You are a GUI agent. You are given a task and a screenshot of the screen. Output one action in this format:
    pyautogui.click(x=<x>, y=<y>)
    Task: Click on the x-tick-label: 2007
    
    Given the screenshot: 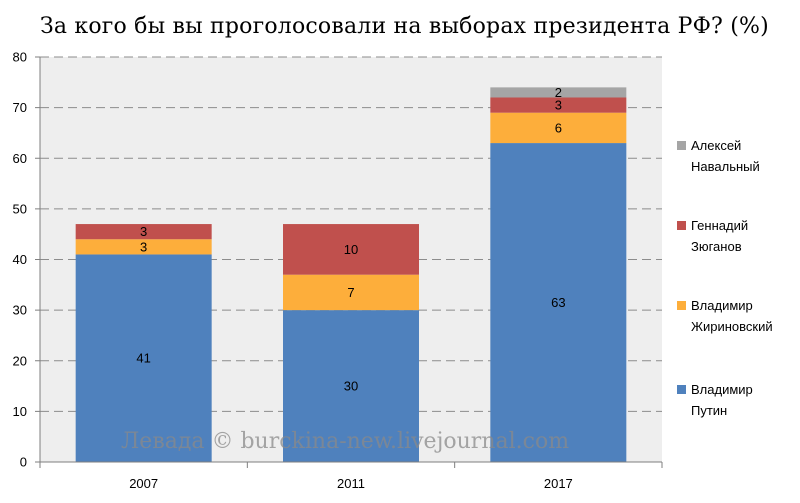 What is the action you would take?
    pyautogui.click(x=143, y=483)
    